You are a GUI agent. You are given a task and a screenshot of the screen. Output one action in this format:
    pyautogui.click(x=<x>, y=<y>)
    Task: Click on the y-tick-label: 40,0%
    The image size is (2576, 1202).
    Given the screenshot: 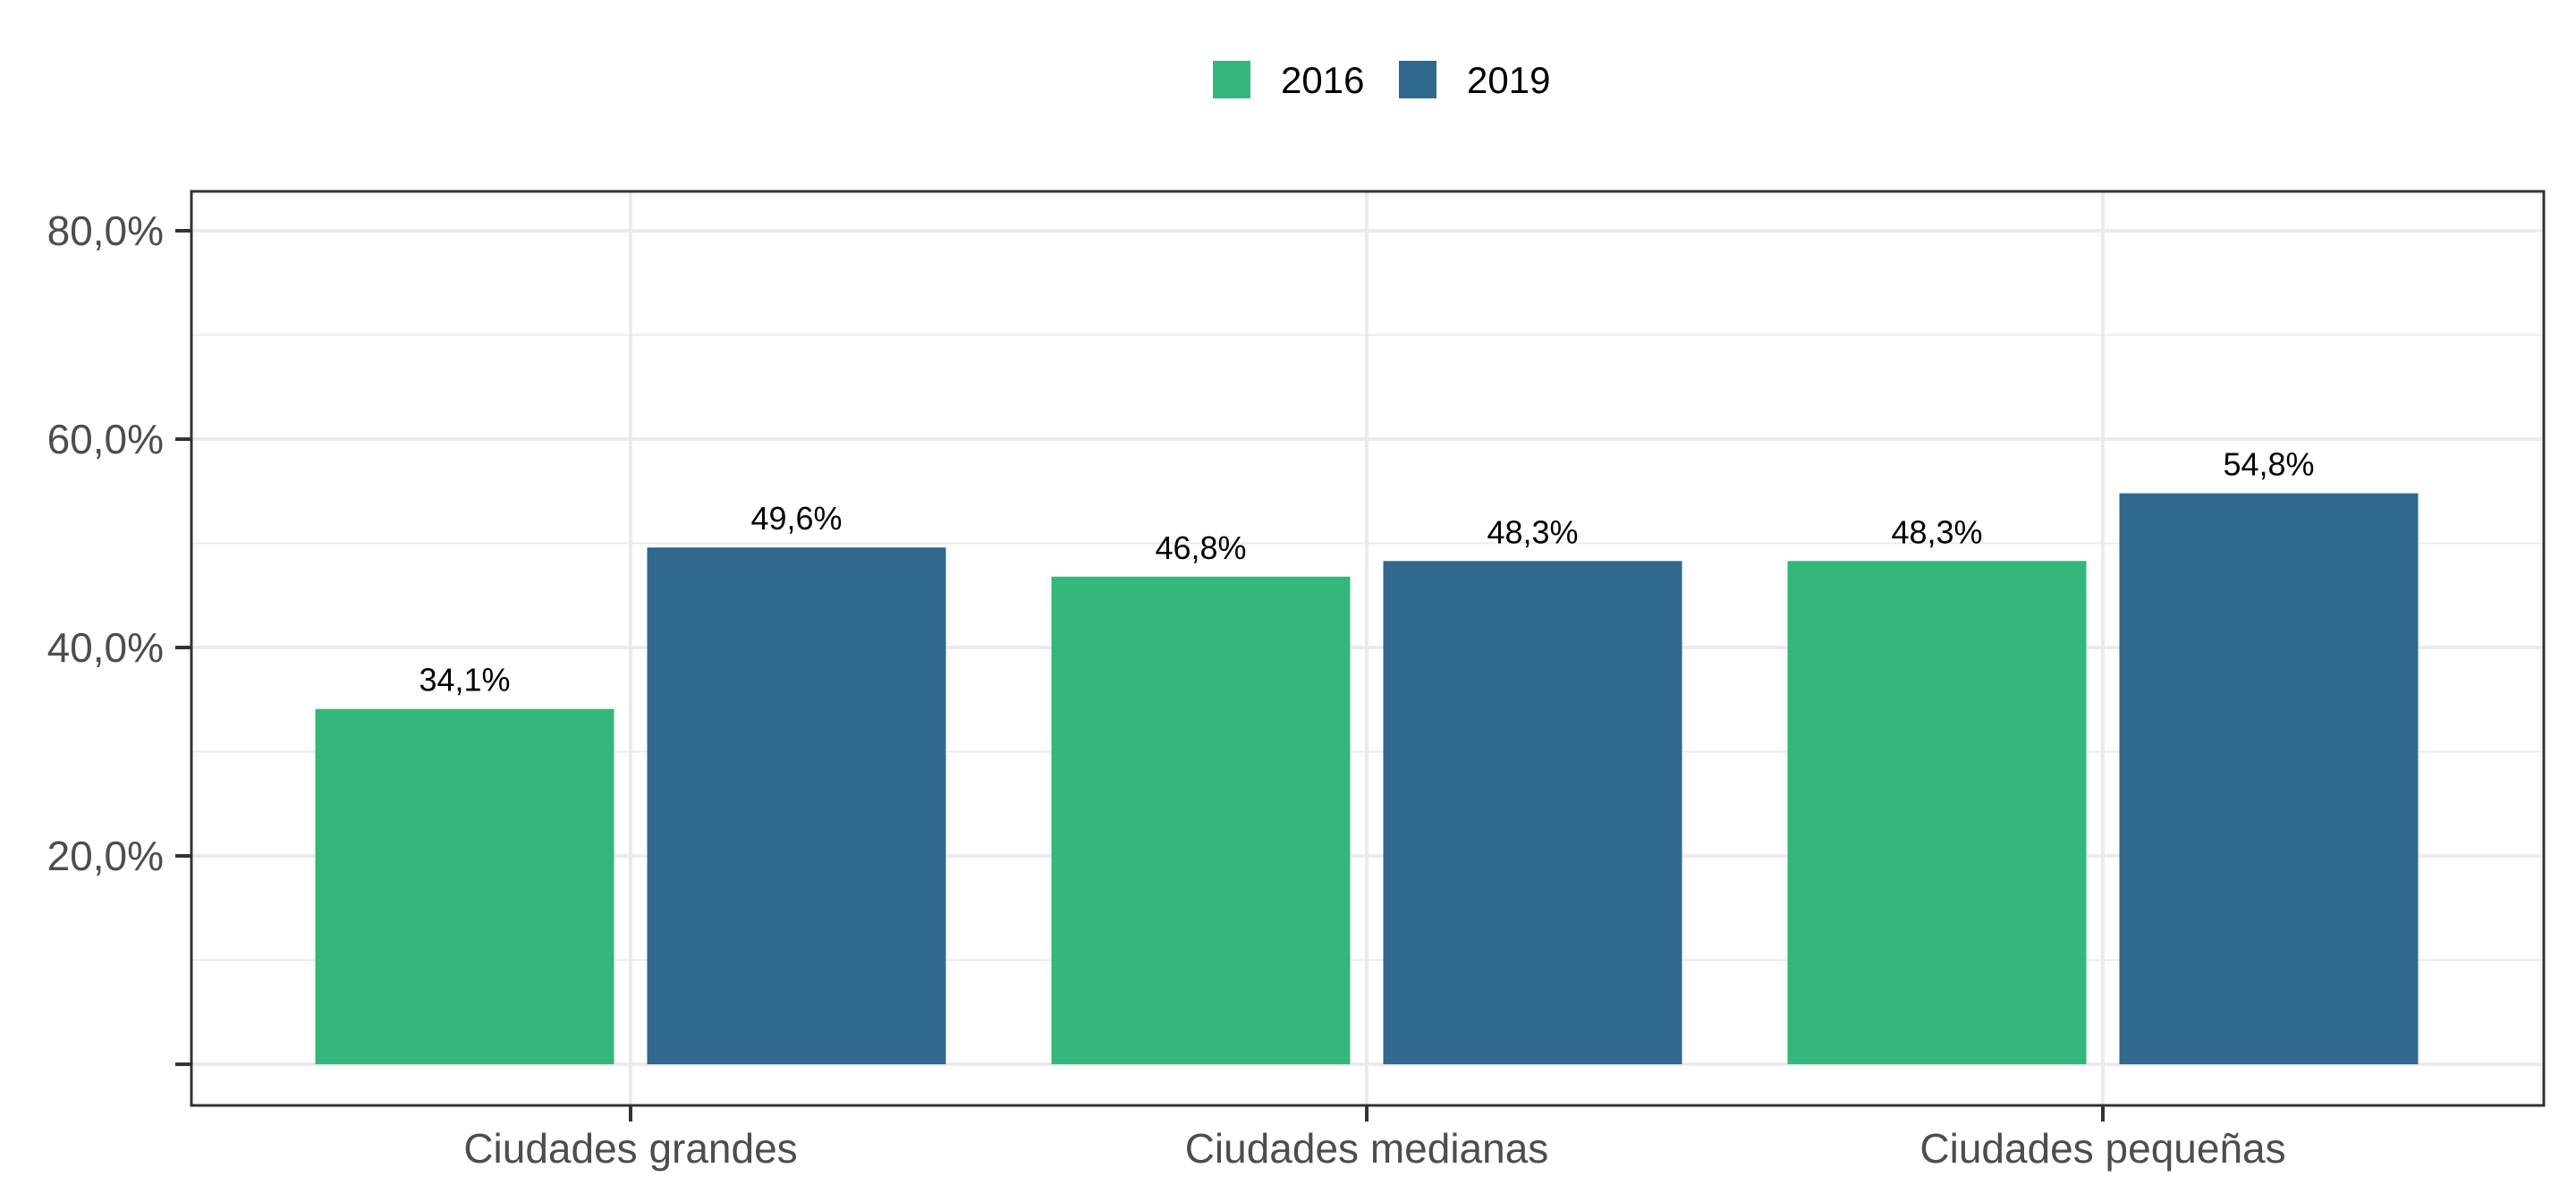 What is the action you would take?
    pyautogui.click(x=105, y=647)
    